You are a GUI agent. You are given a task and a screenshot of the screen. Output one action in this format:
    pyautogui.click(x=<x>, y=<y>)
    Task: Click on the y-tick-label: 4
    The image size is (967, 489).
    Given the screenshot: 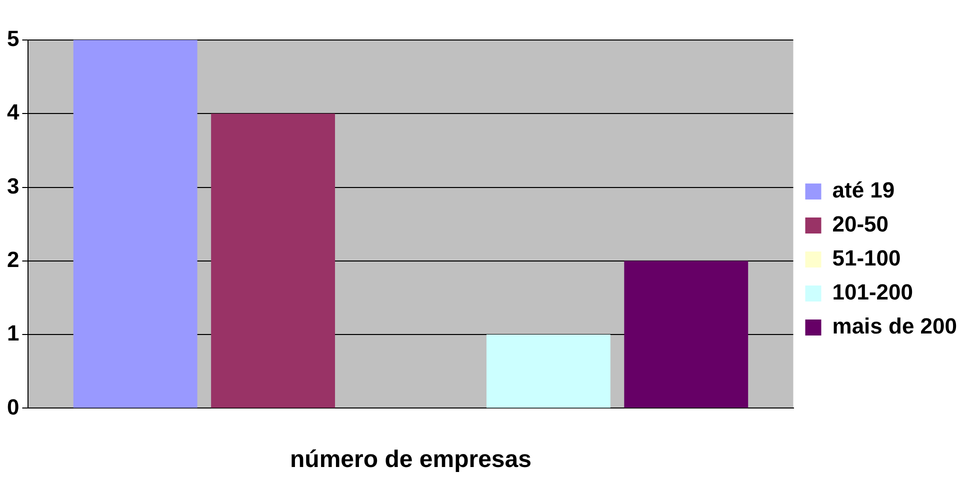 What is the action you would take?
    pyautogui.click(x=13, y=112)
    